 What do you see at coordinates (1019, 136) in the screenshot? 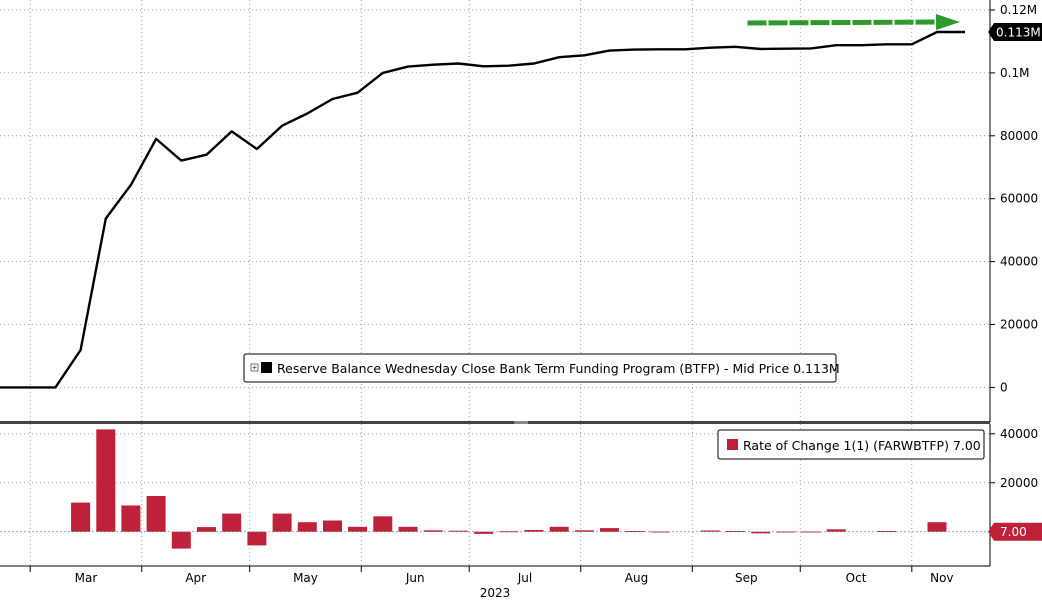
I see `upper-y-tick-label: 80000` at bounding box center [1019, 136].